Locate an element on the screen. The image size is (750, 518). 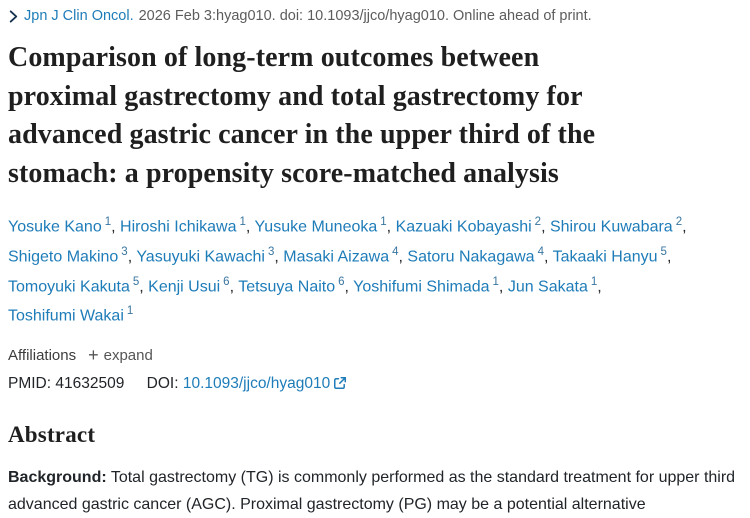
author-link: Tetsuya Naito is located at coordinates (287, 286).